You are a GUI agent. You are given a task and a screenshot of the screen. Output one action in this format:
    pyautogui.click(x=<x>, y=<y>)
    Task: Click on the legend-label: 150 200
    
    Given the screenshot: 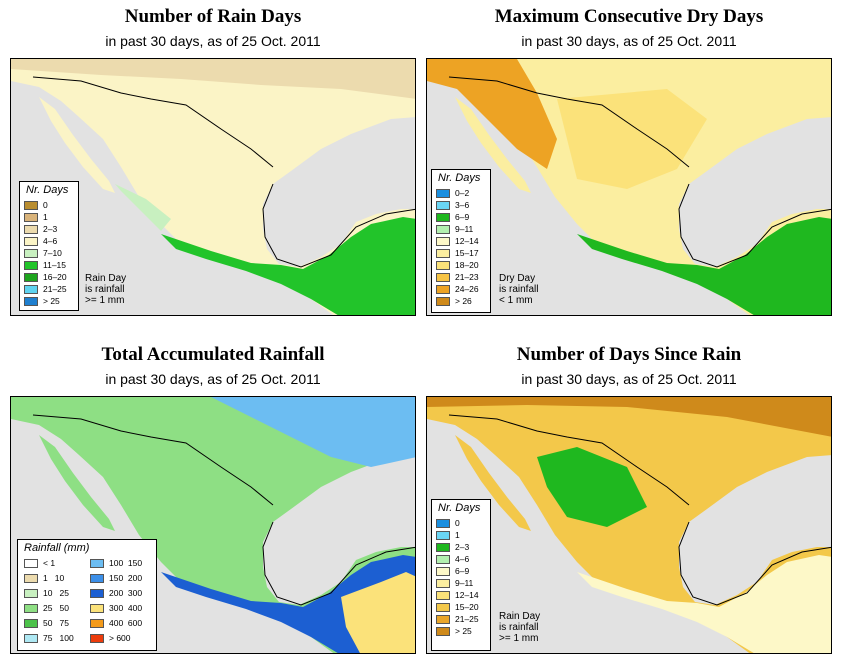 What is the action you would take?
    pyautogui.click(x=126, y=578)
    